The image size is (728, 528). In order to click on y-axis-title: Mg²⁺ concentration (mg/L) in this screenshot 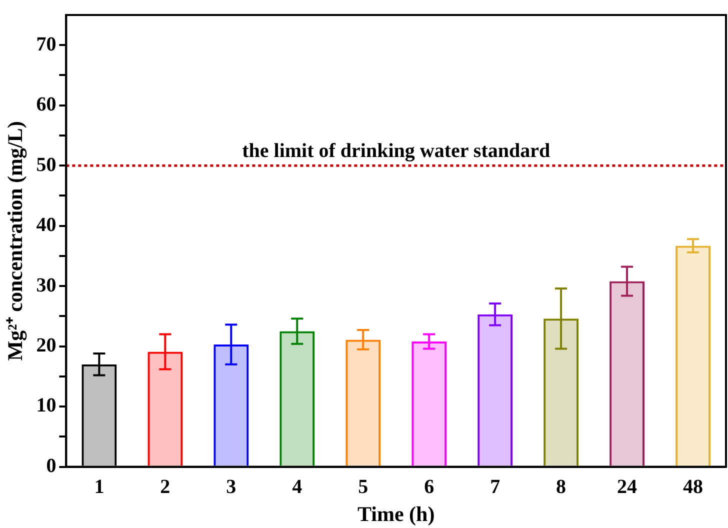, I will do `click(15, 241)`.